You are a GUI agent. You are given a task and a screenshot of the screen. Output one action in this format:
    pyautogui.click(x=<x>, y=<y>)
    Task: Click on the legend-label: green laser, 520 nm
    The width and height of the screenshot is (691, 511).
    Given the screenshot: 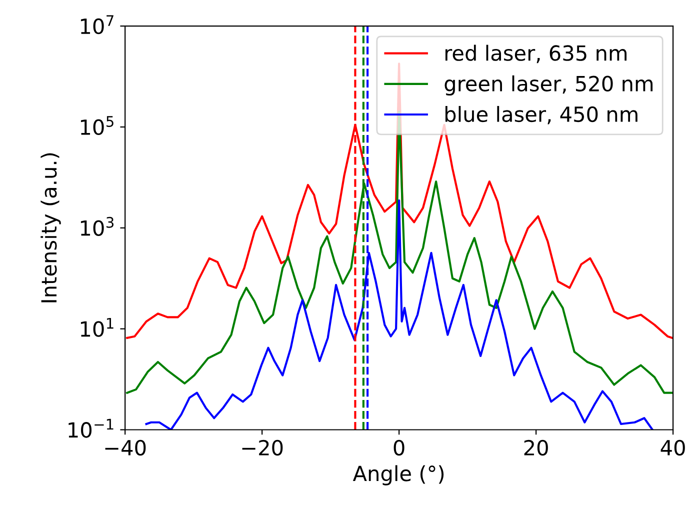 What is the action you would take?
    pyautogui.click(x=548, y=85)
    